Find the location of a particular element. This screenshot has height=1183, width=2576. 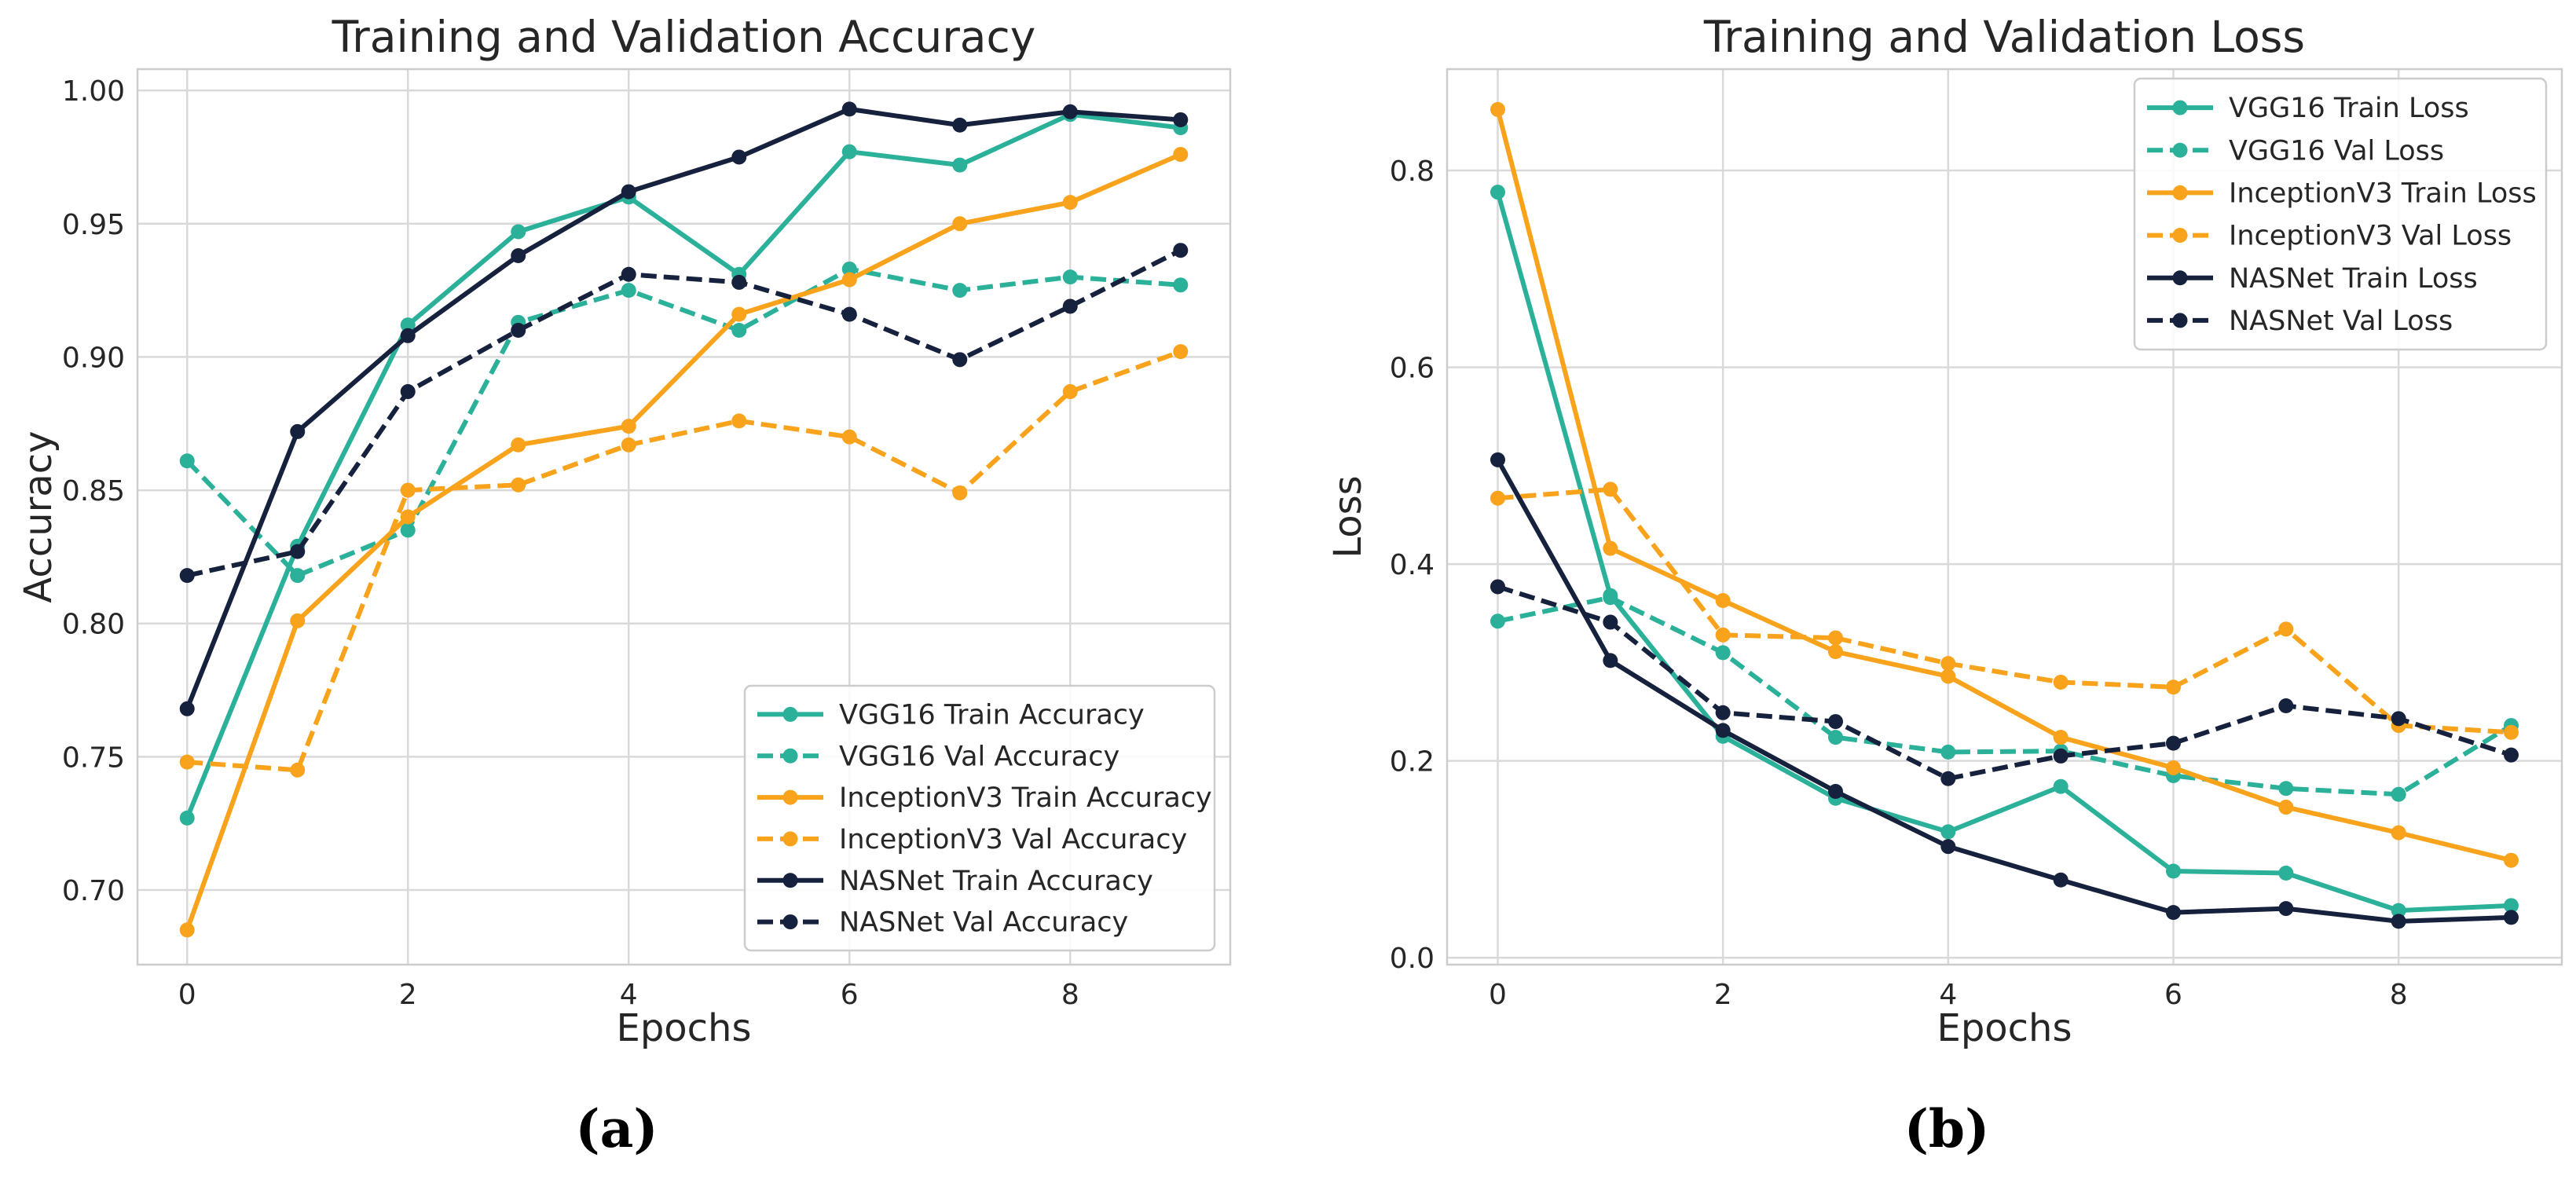

x-tick-label: 0 is located at coordinates (187, 995).